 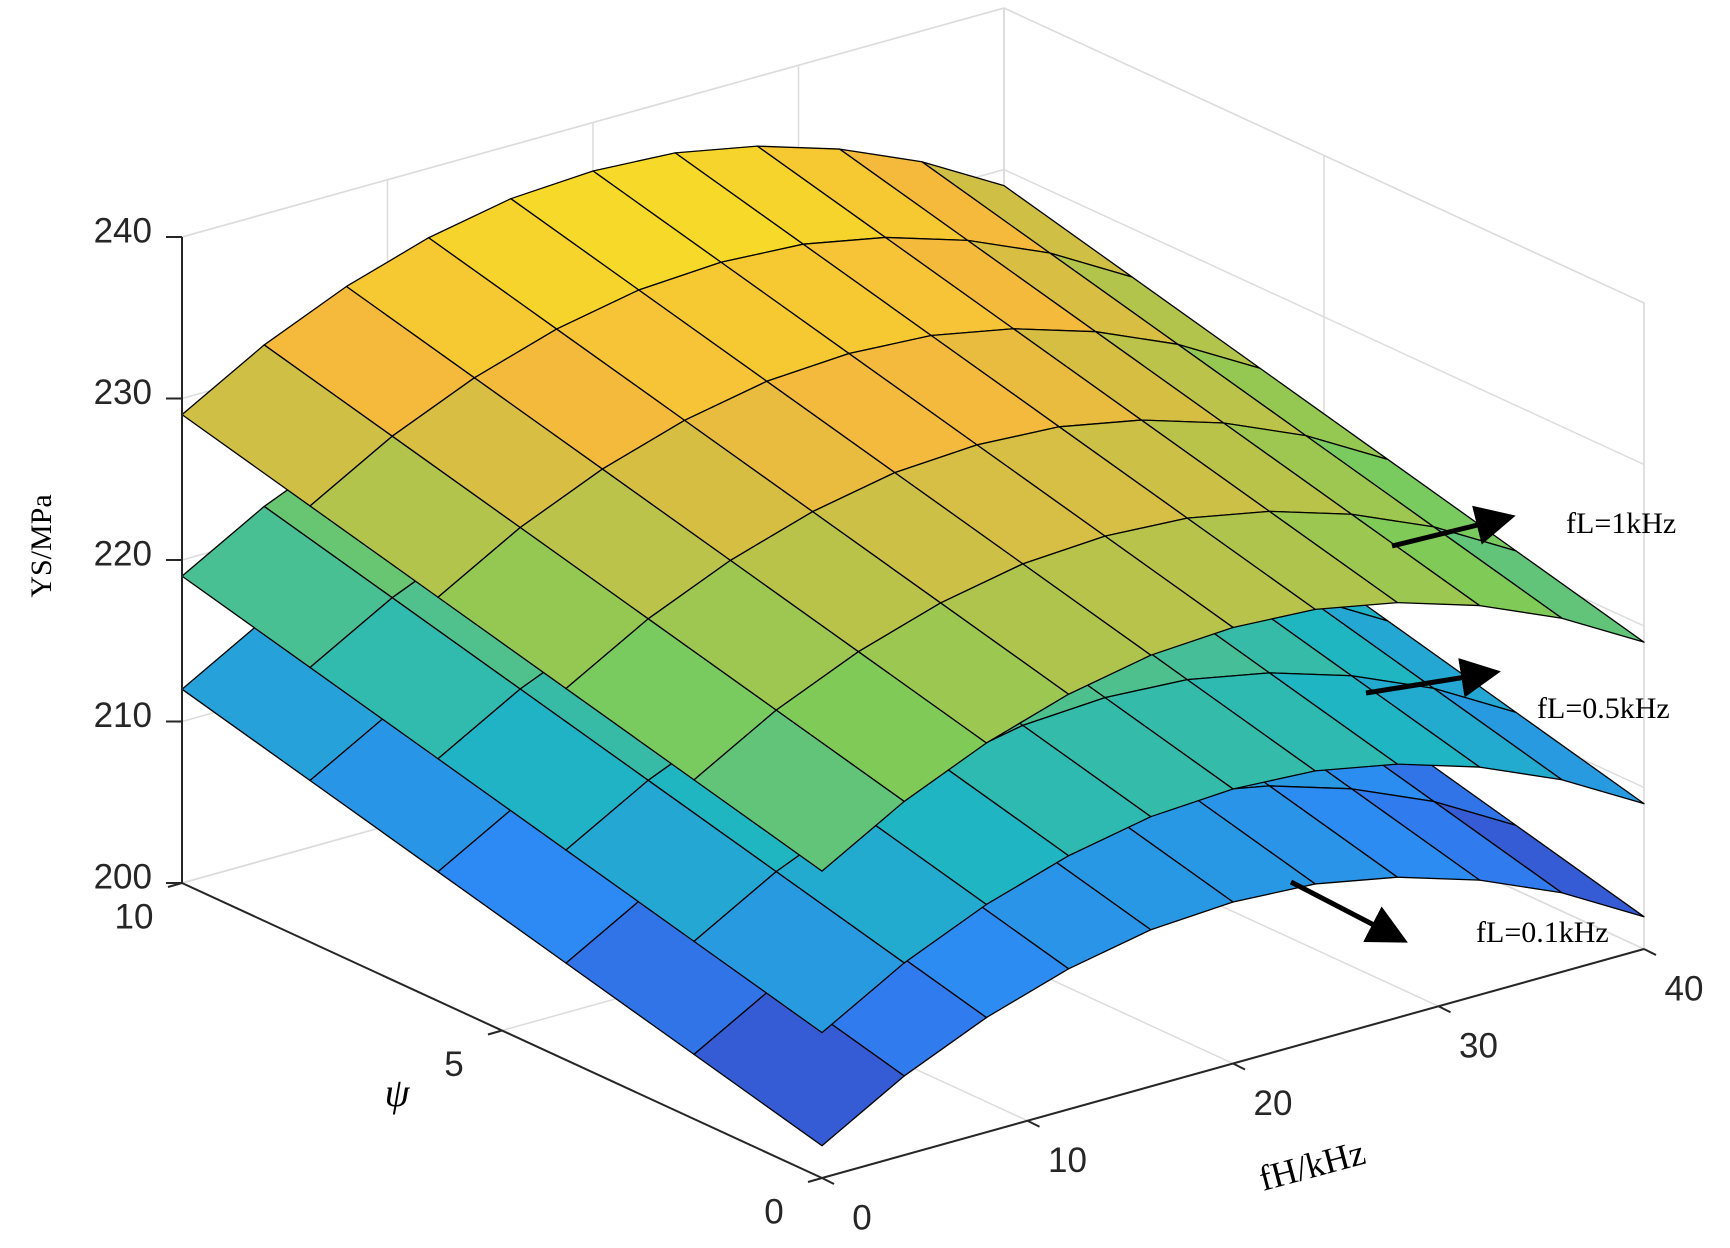 What do you see at coordinates (453, 1064) in the screenshot?
I see `y-tick-label: 5` at bounding box center [453, 1064].